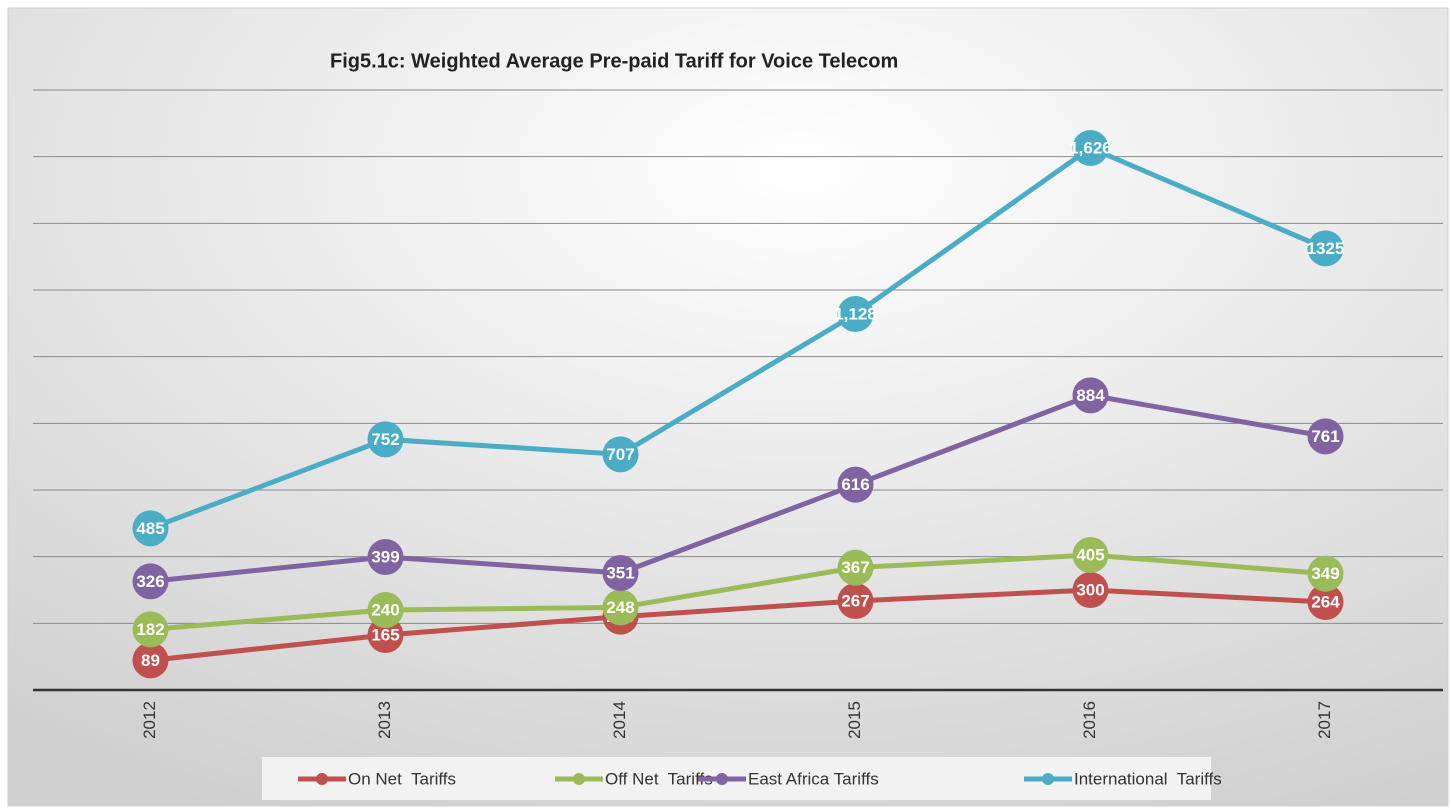  I want to click on data-label: 300, so click(1090, 589).